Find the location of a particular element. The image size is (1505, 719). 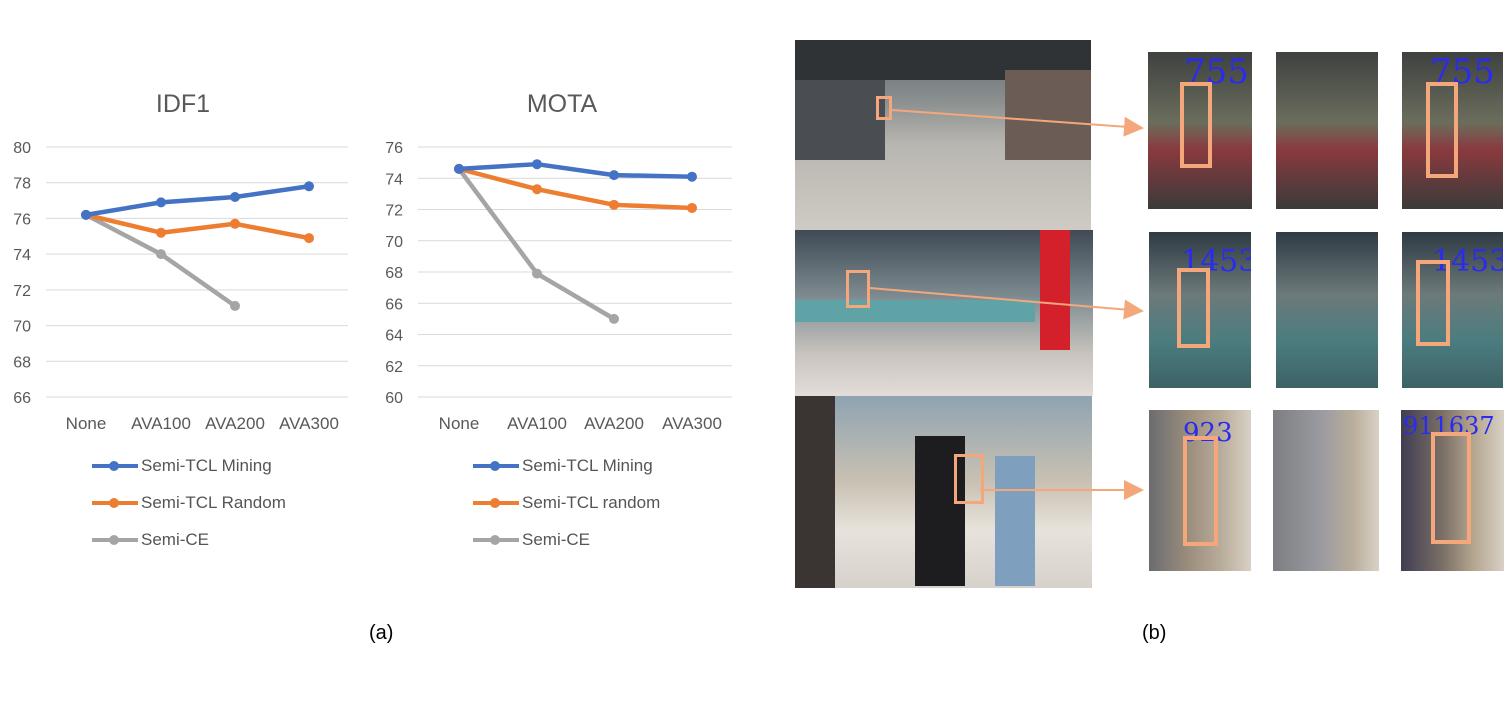

crop-1-1: 755 is located at coordinates (1200, 130).